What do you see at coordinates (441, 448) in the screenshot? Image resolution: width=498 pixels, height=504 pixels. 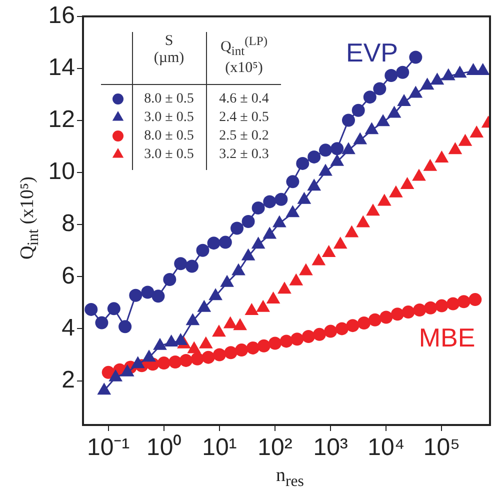 I see `x-tick-label: 10⁵` at bounding box center [441, 448].